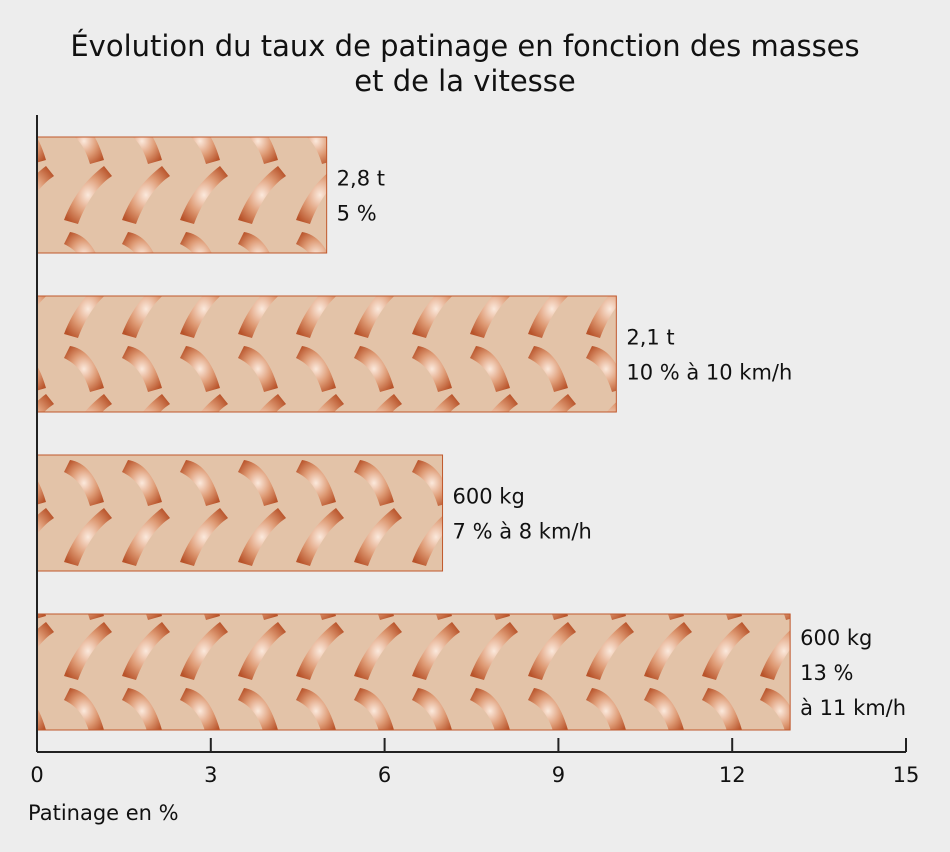 This screenshot has width=950, height=852. I want to click on bar-1-label-line-1: 2,8 t, so click(361, 179).